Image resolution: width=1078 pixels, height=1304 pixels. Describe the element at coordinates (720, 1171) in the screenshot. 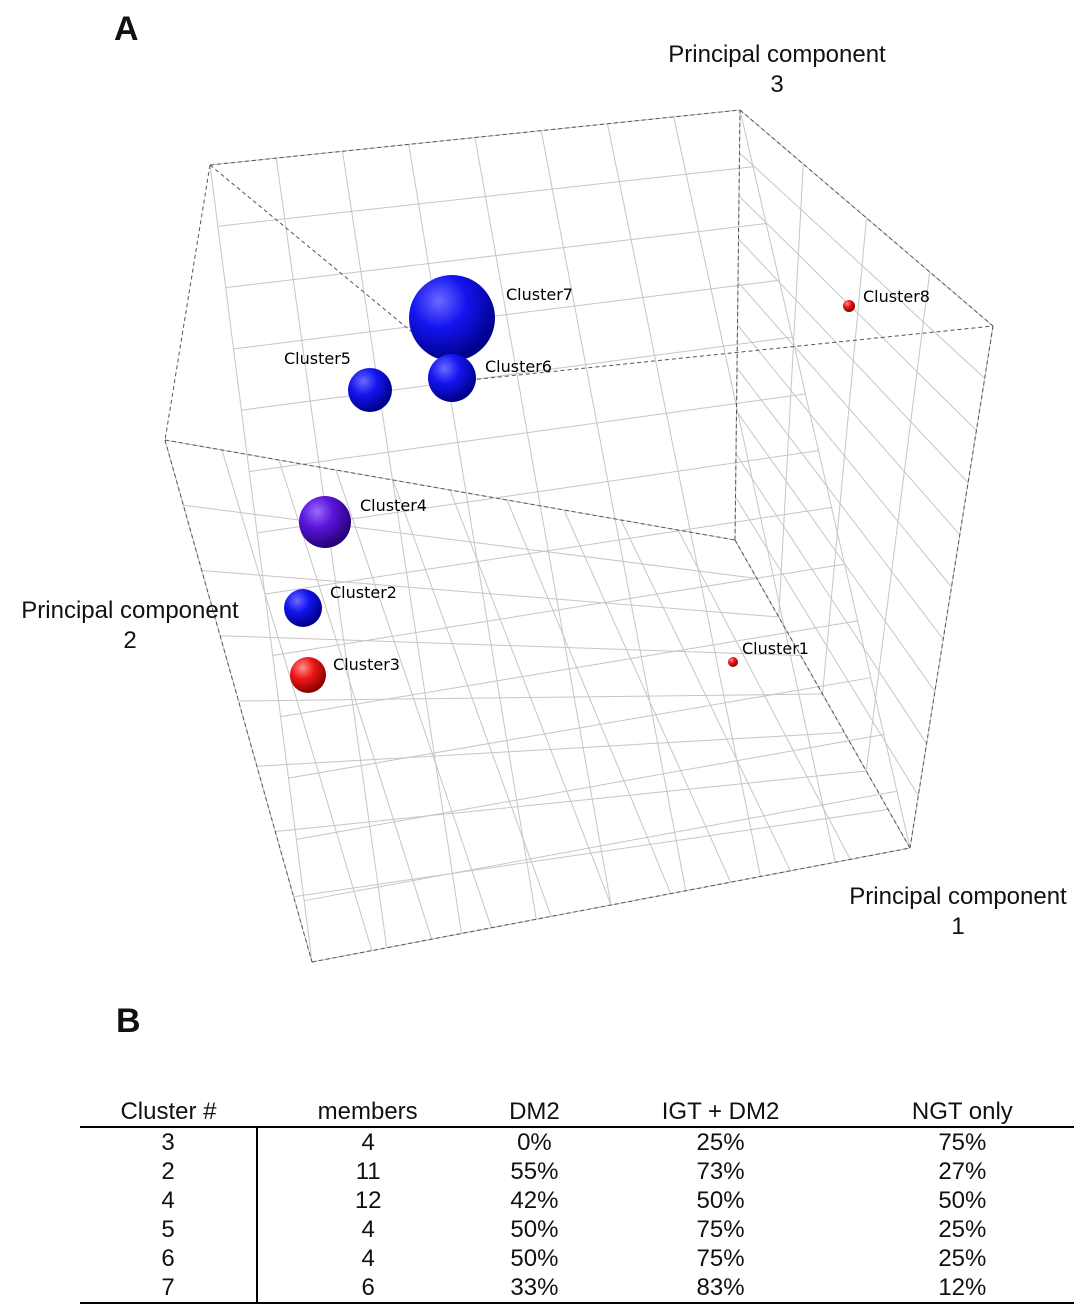

I see `cell-igt-dm2: 73%` at that location.